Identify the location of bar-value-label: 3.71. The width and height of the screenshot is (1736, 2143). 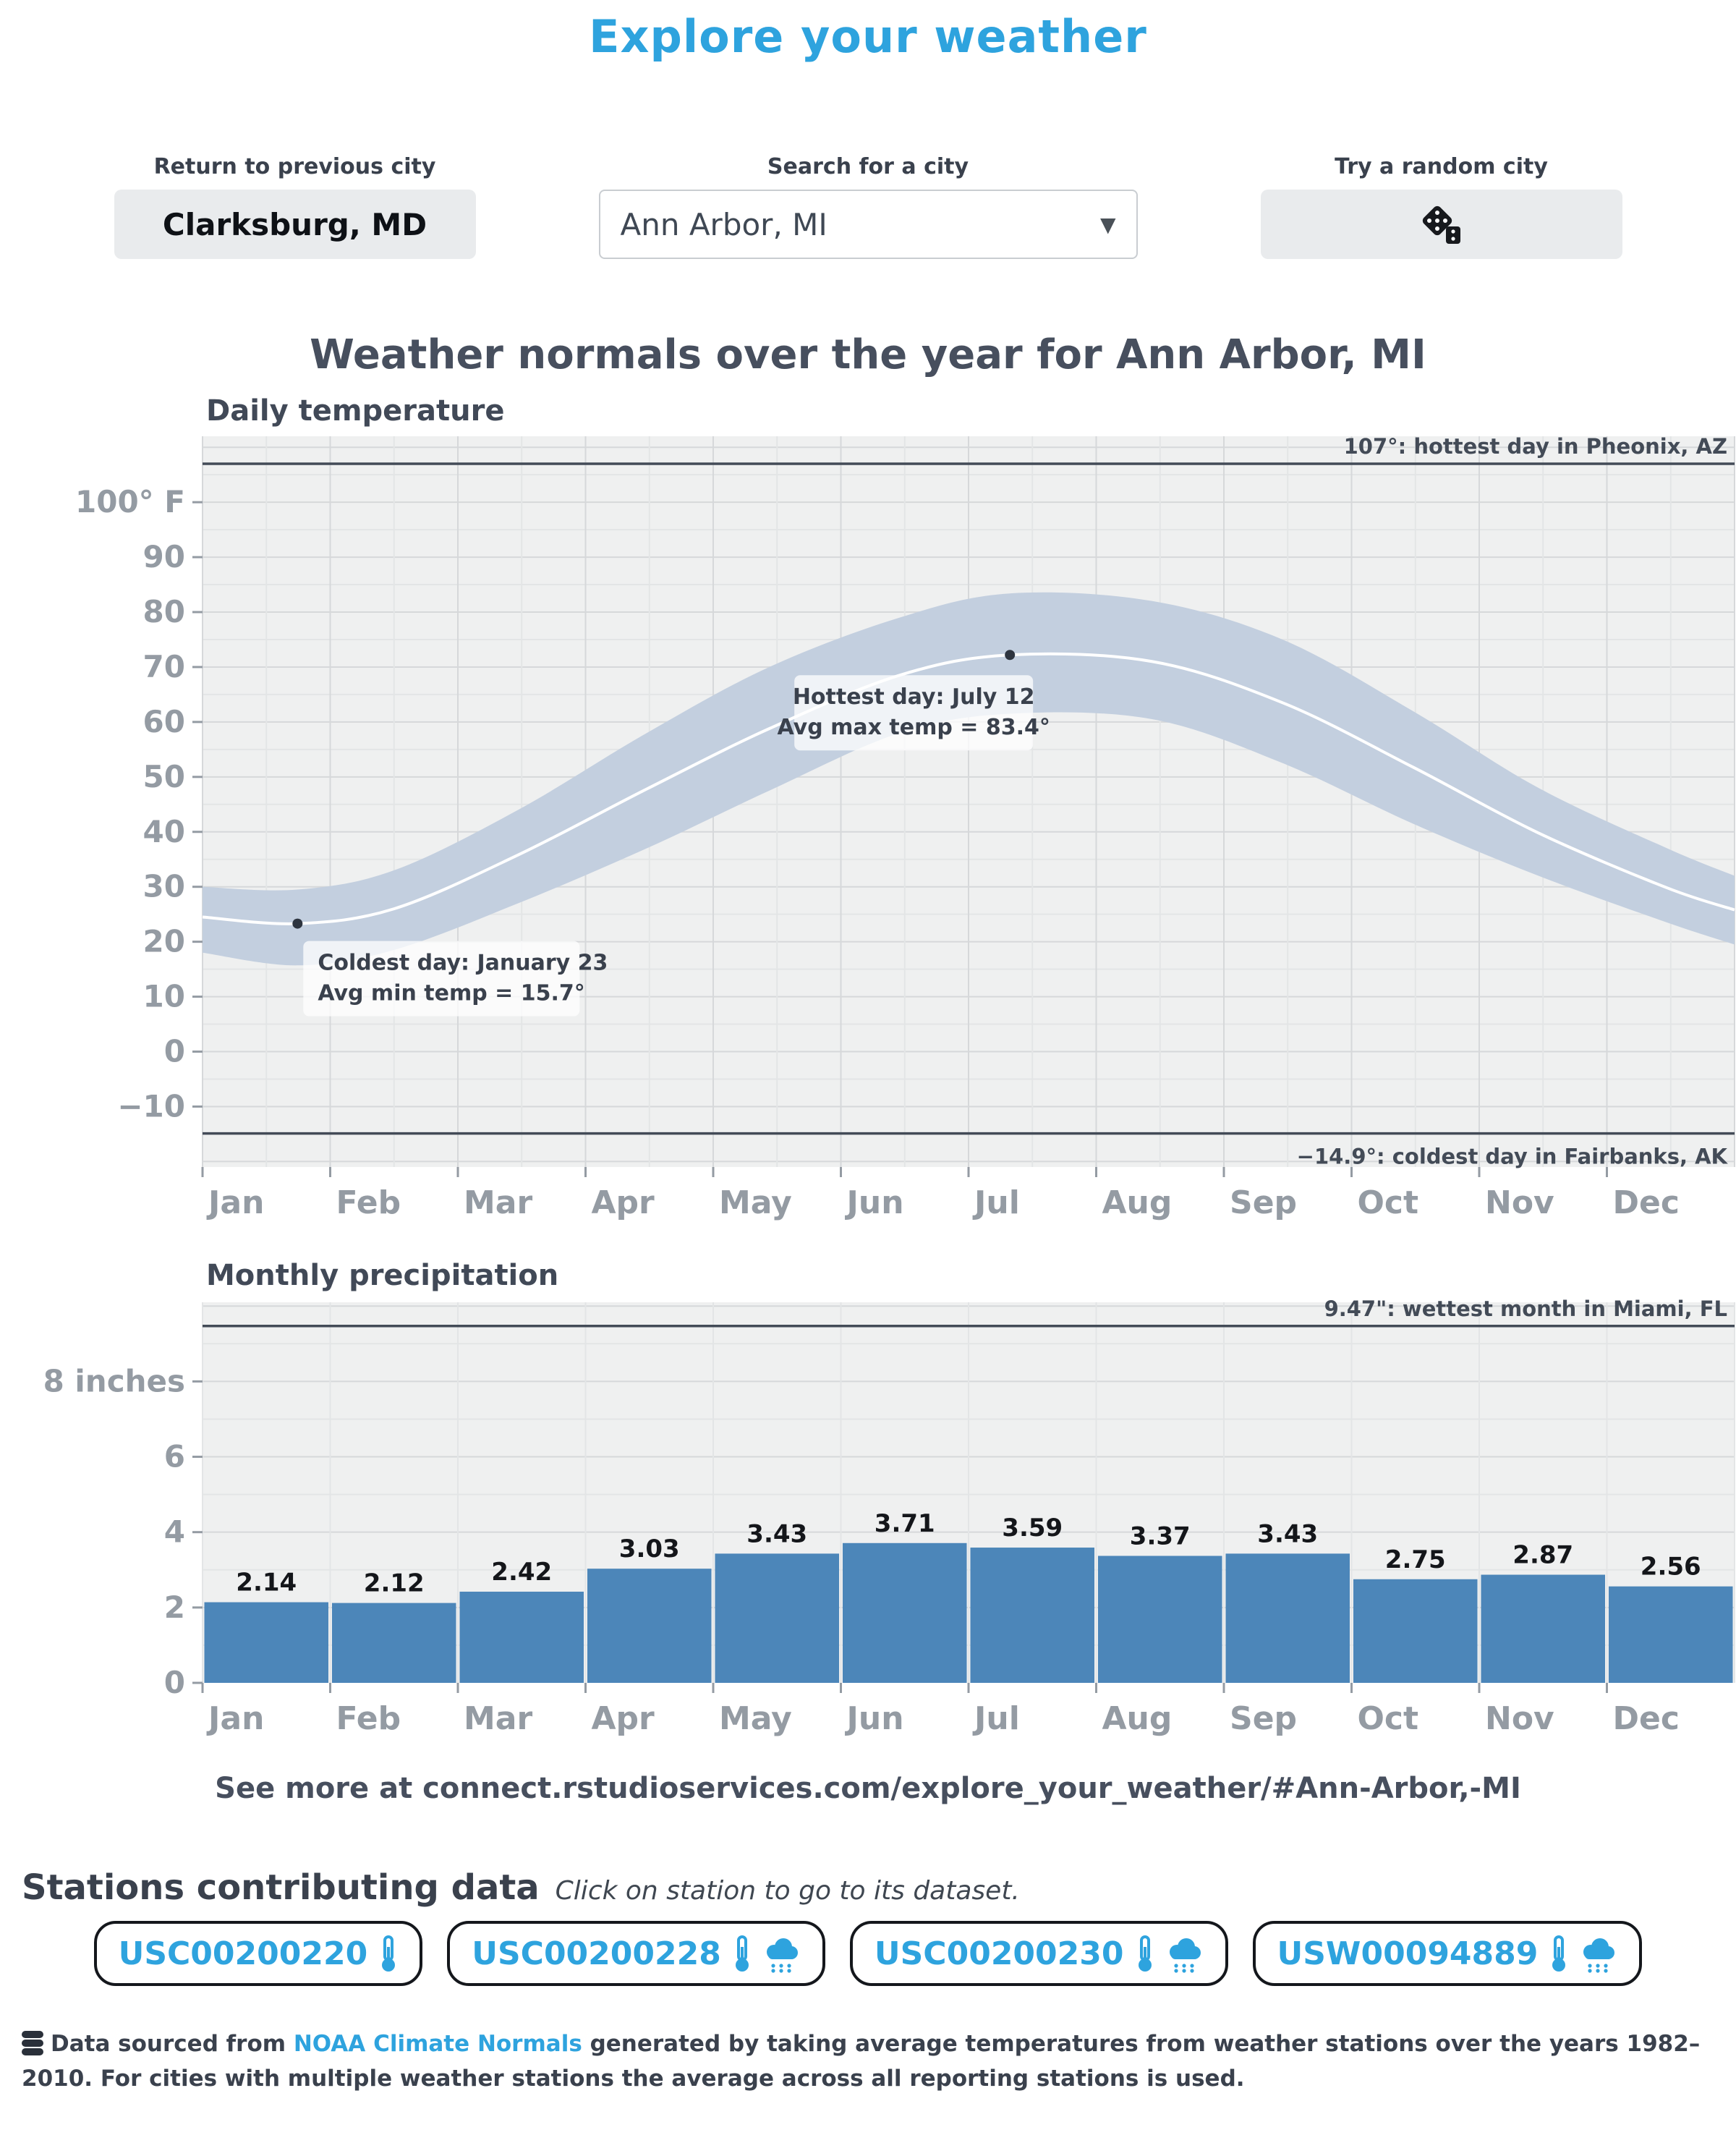
(905, 1523).